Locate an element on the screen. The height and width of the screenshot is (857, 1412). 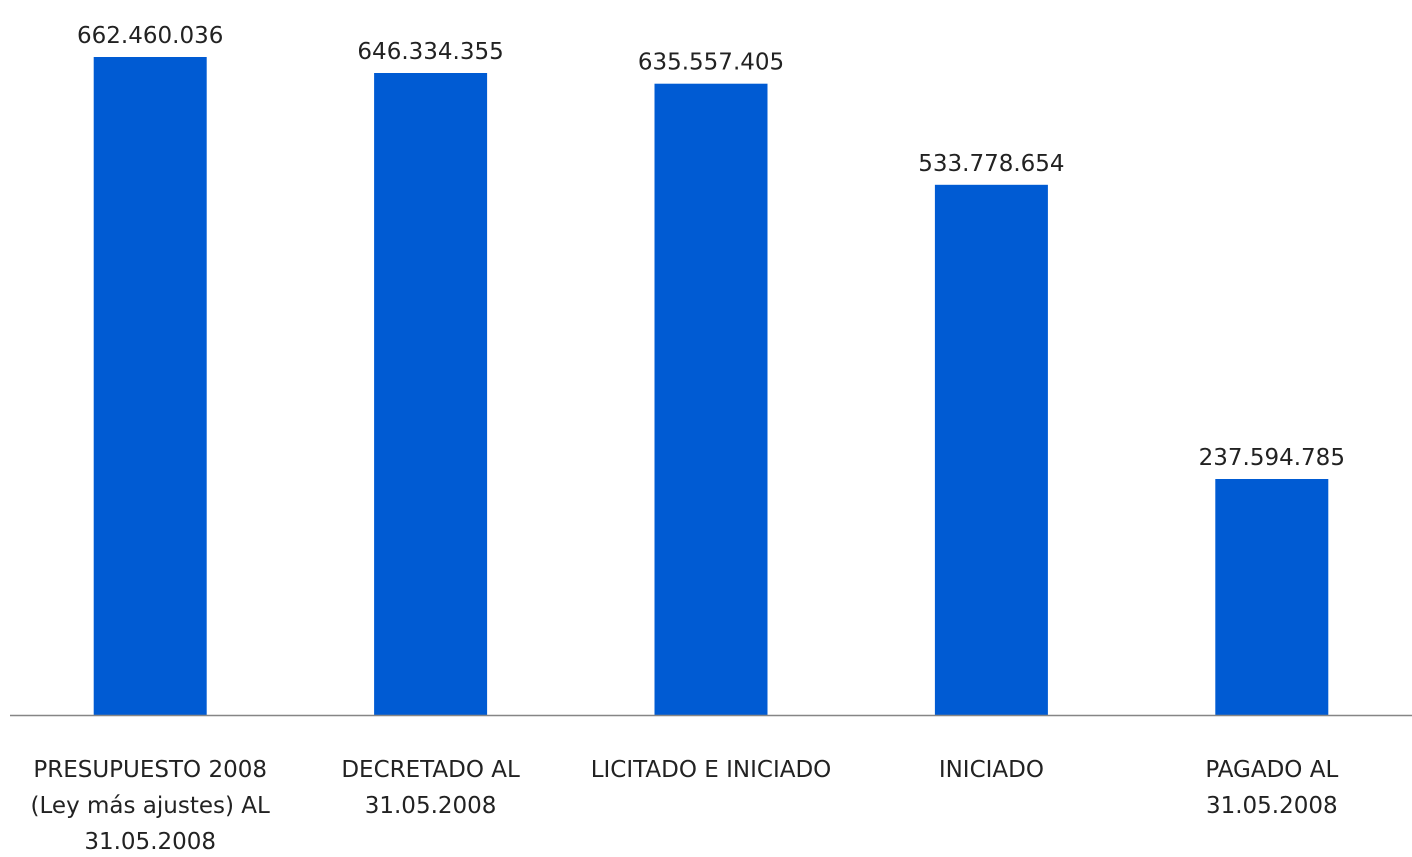
category-label-3: LICITADO E INICIADO is located at coordinates (711, 770).